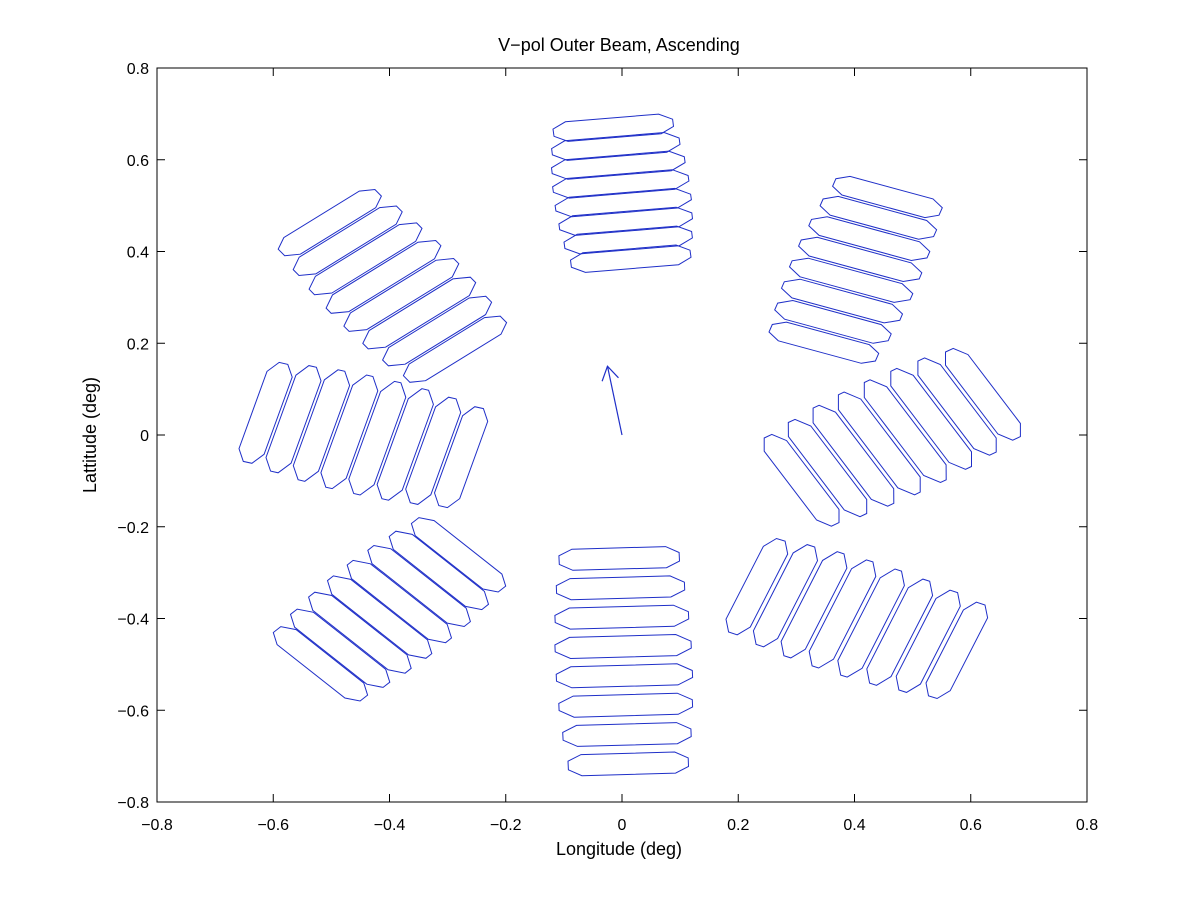 The image size is (1200, 901). What do you see at coordinates (157, 825) in the screenshot?
I see `x-tick-label: −0.8` at bounding box center [157, 825].